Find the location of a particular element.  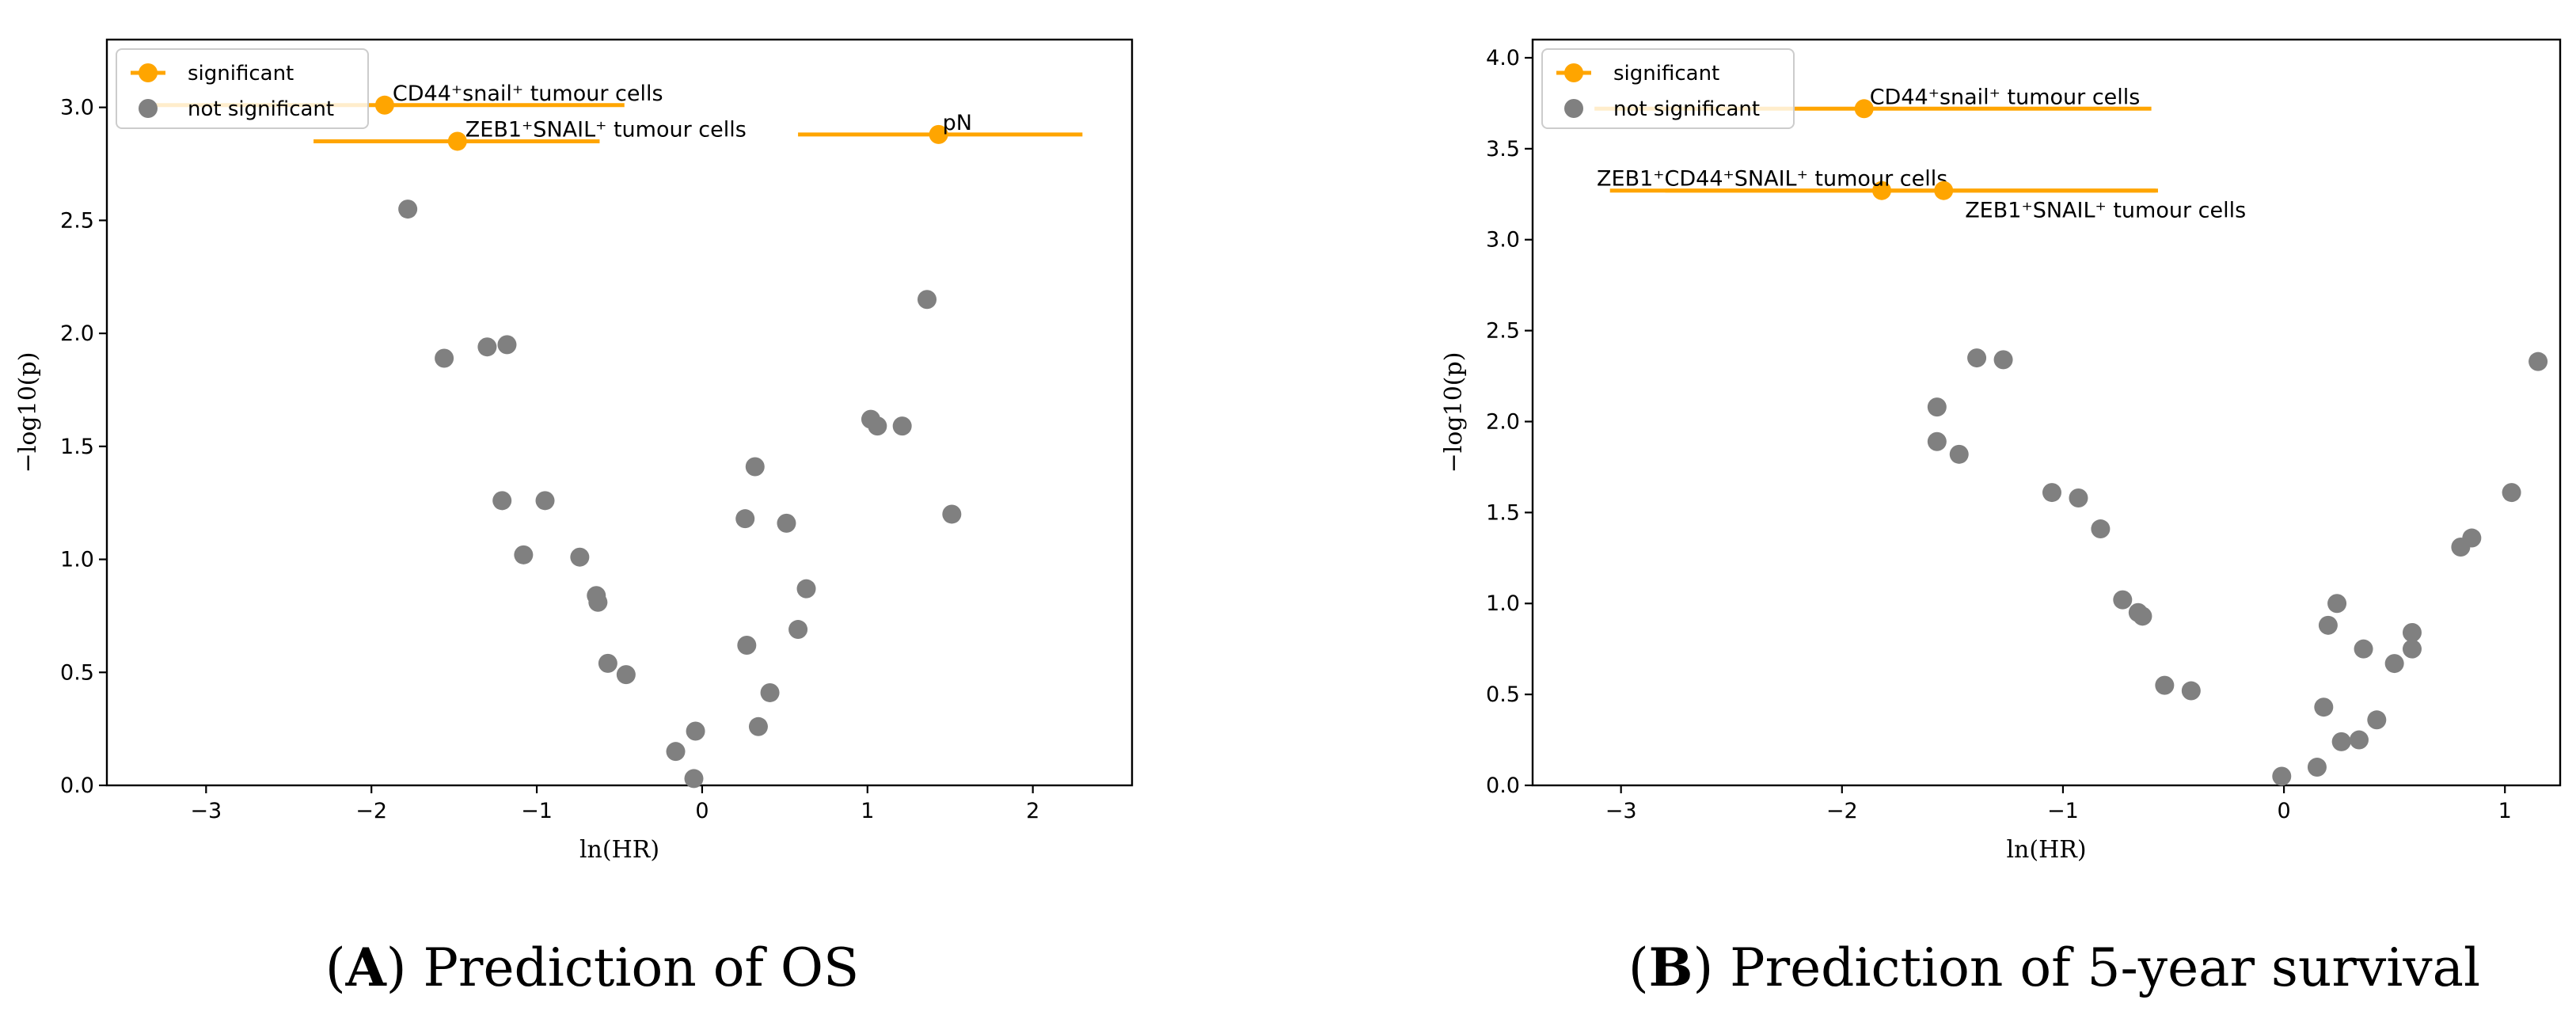

caption: (B) Prediction of 5-year survival is located at coordinates (2054, 967).